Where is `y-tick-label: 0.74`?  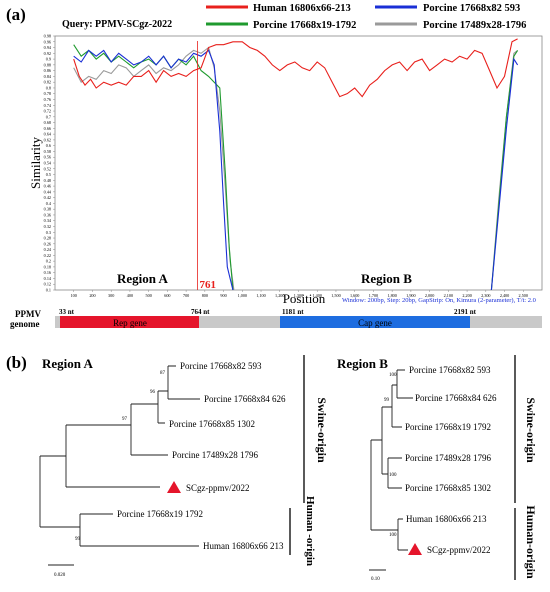
y-tick-label: 0.74 is located at coordinates (48, 105).